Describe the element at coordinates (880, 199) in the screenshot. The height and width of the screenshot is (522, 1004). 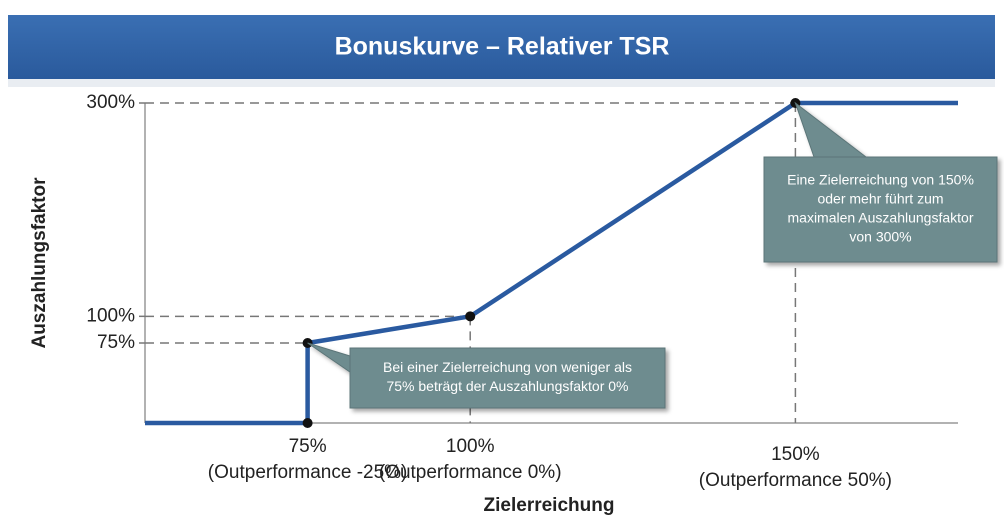
I see `callout-text: oder mehr führt zum` at that location.